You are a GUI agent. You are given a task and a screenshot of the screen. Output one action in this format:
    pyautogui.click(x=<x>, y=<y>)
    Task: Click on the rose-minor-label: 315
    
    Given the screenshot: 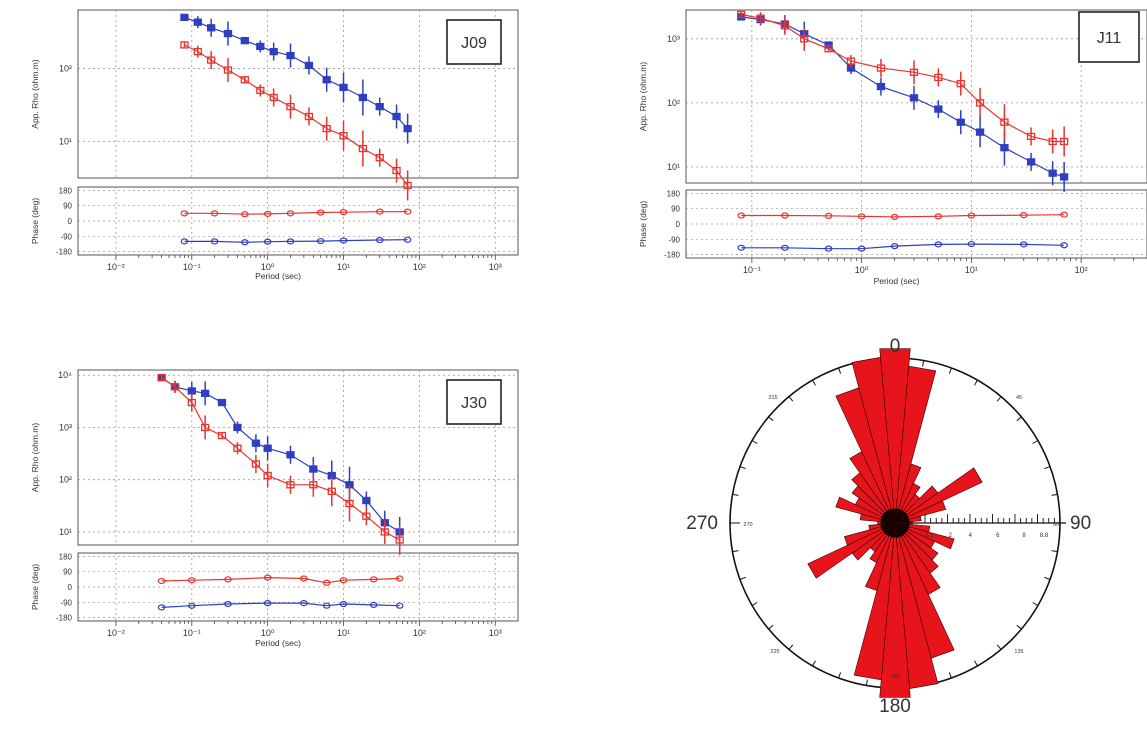 What is the action you would take?
    pyautogui.click(x=772, y=398)
    